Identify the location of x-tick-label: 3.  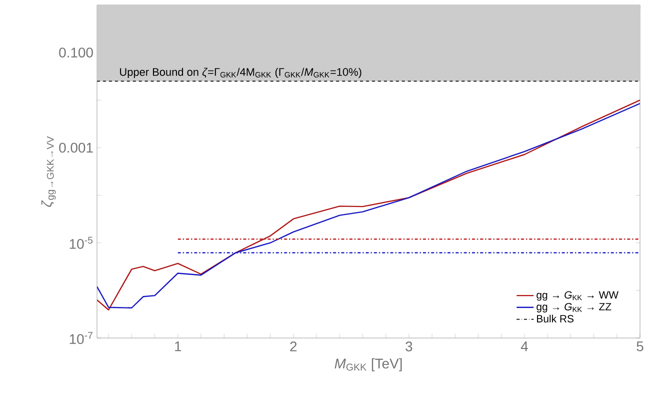
(409, 347).